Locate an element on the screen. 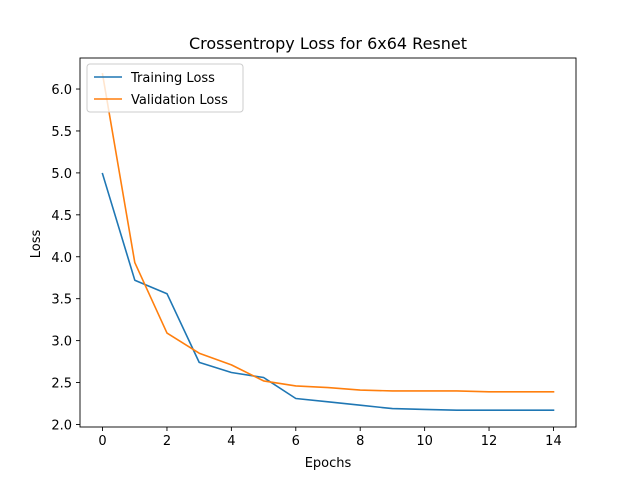  x-tick-label: 0 is located at coordinates (102, 441).